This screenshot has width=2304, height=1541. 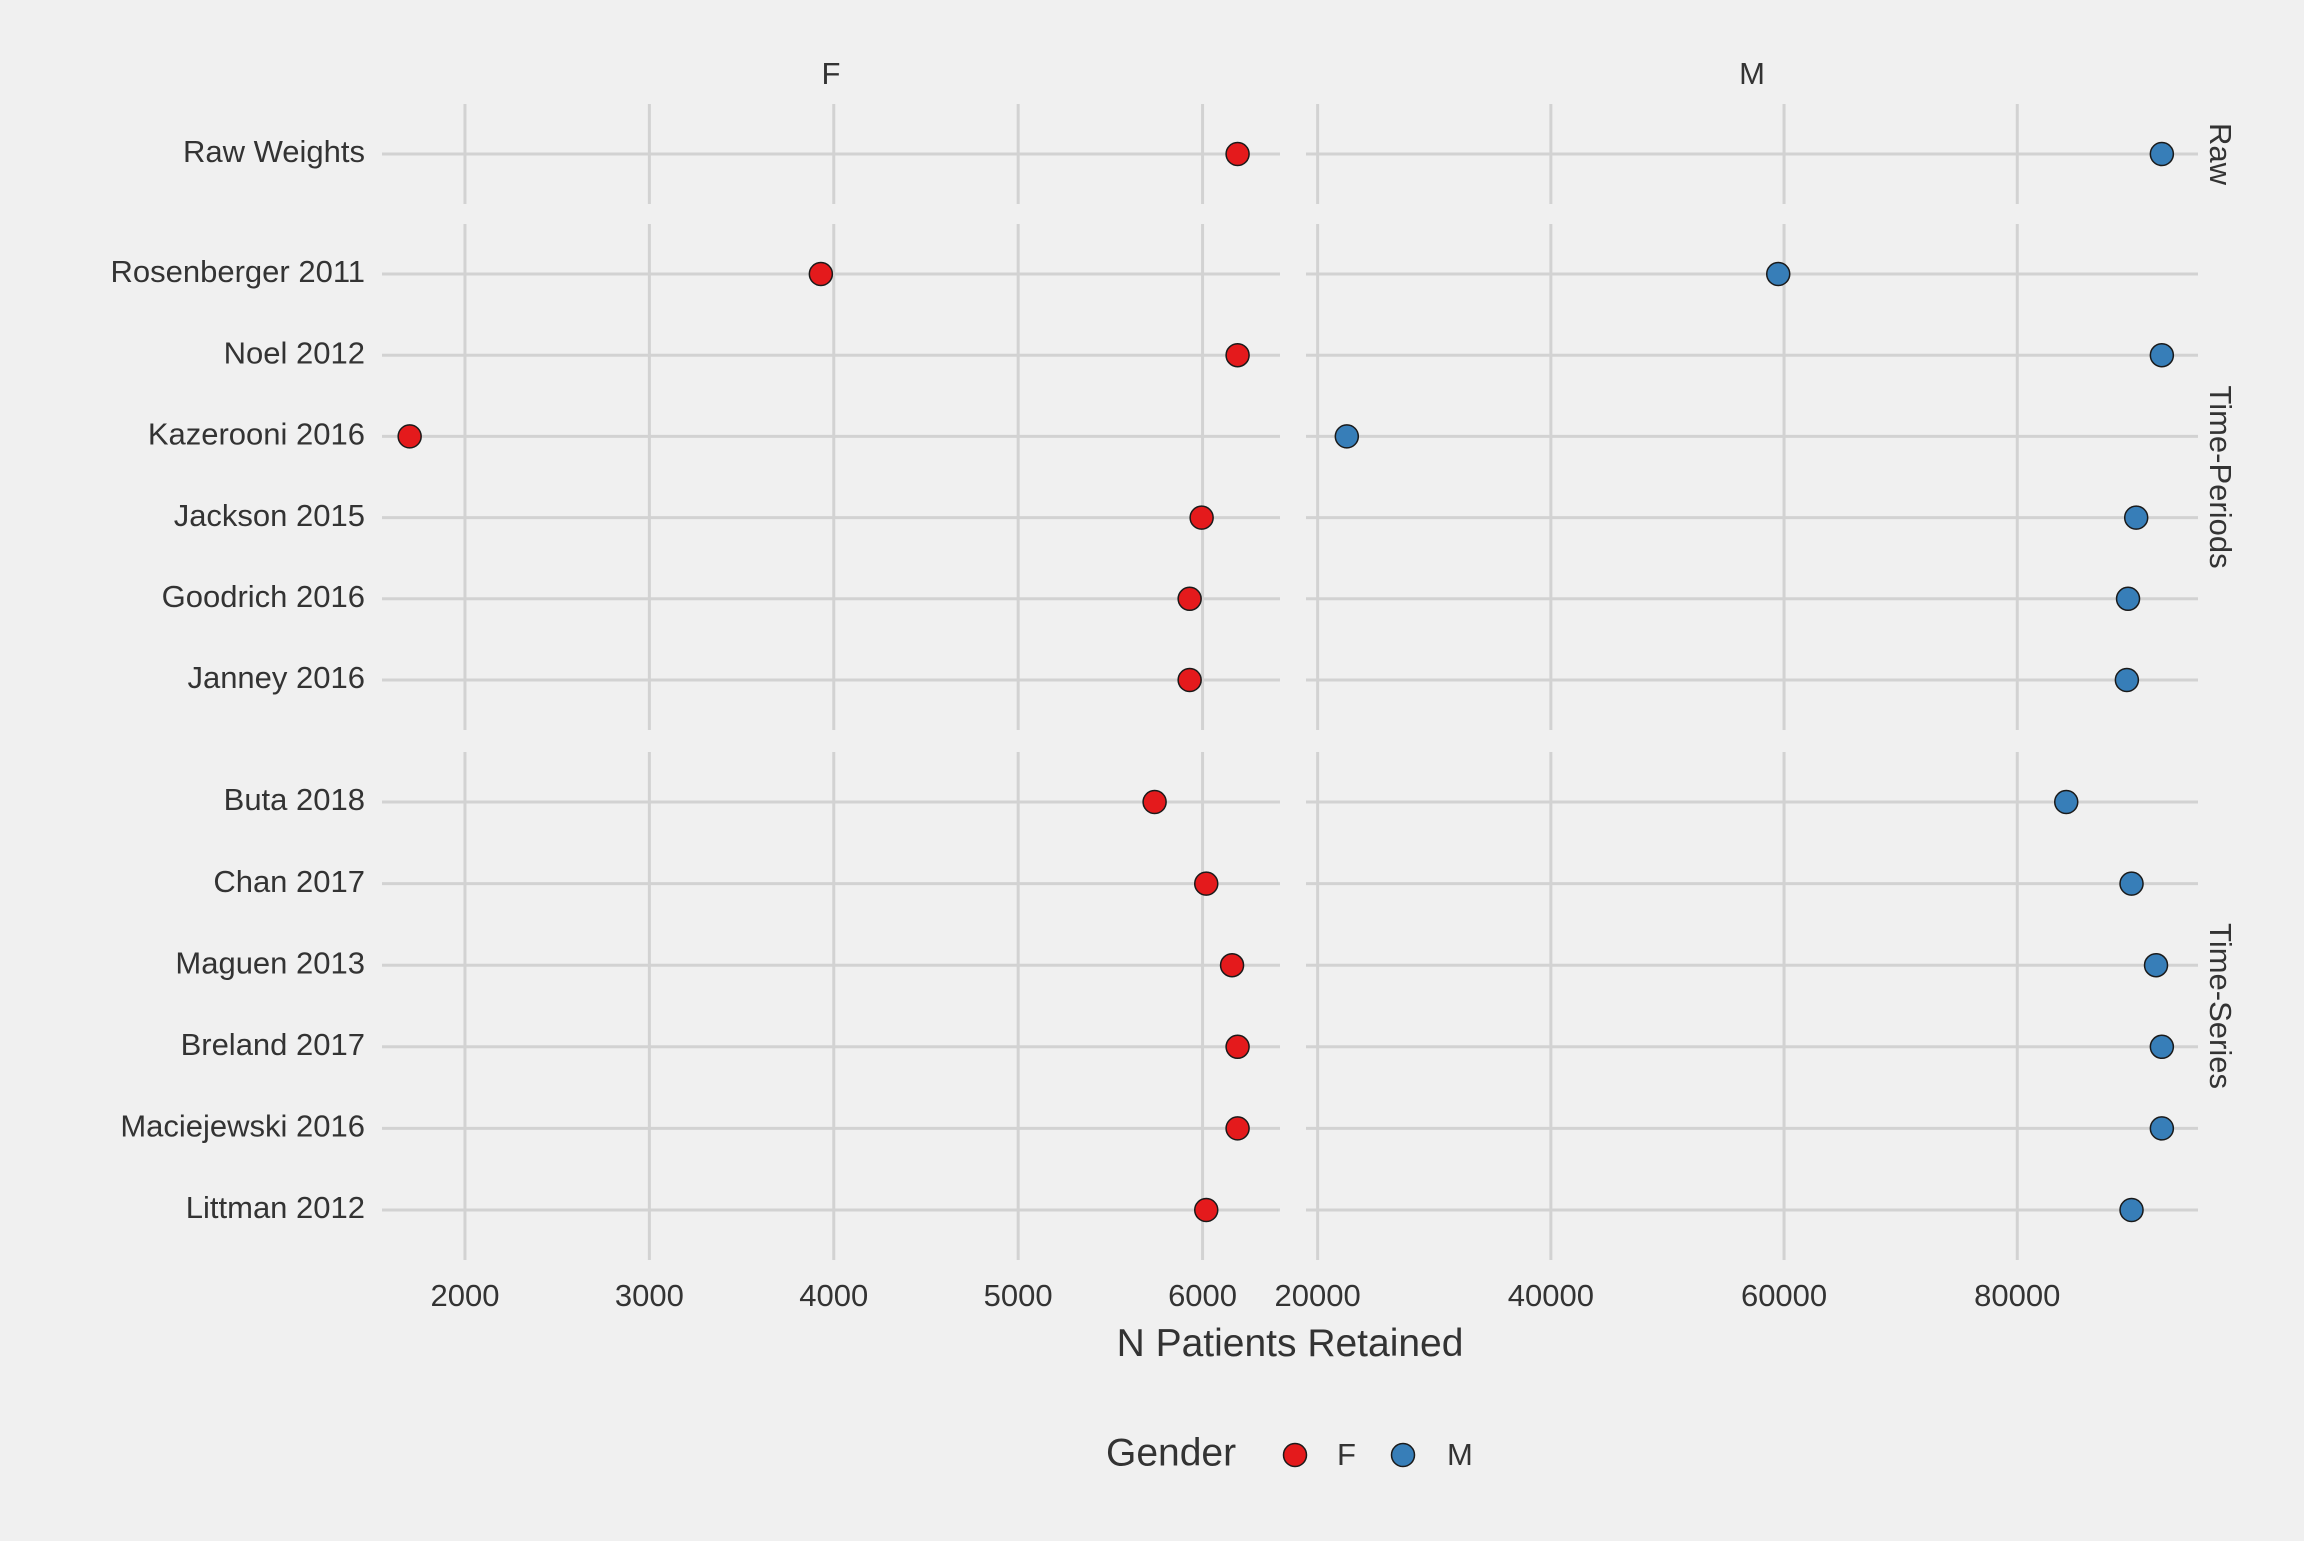 I want to click on legend-label-f: F, so click(x=1346, y=1454).